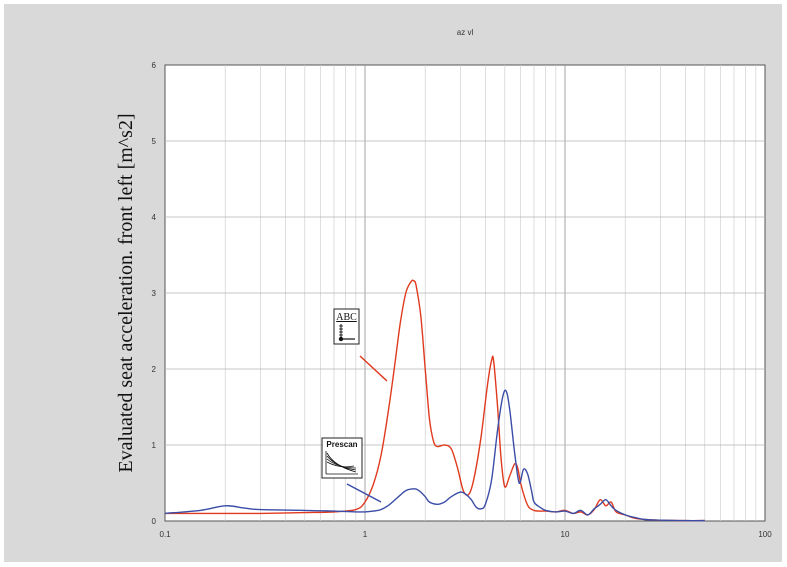 The image size is (787, 567). What do you see at coordinates (154, 217) in the screenshot?
I see `y-tick-label: 4` at bounding box center [154, 217].